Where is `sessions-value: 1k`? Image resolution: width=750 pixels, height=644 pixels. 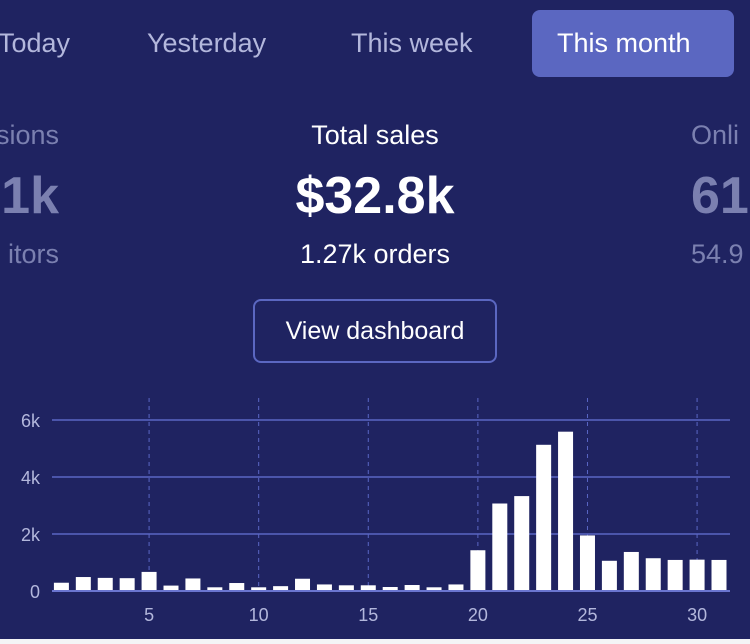
sessions-value: 1k is located at coordinates (30, 196).